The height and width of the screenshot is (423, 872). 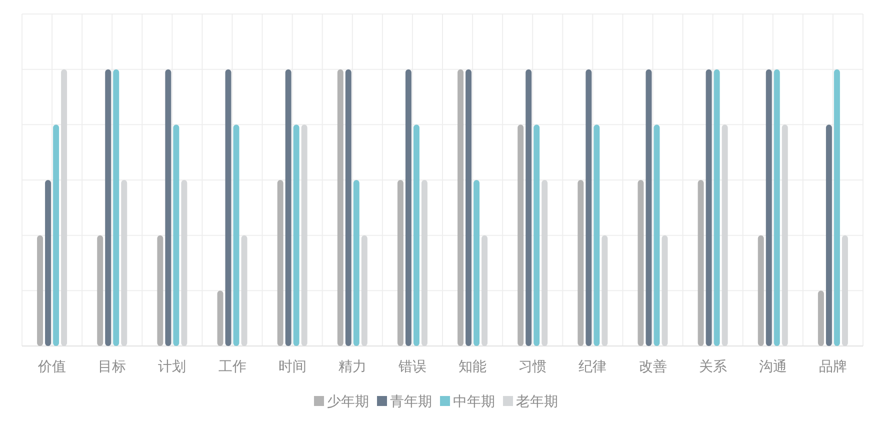 What do you see at coordinates (172, 366) in the screenshot?
I see `x-tick-label: 计划` at bounding box center [172, 366].